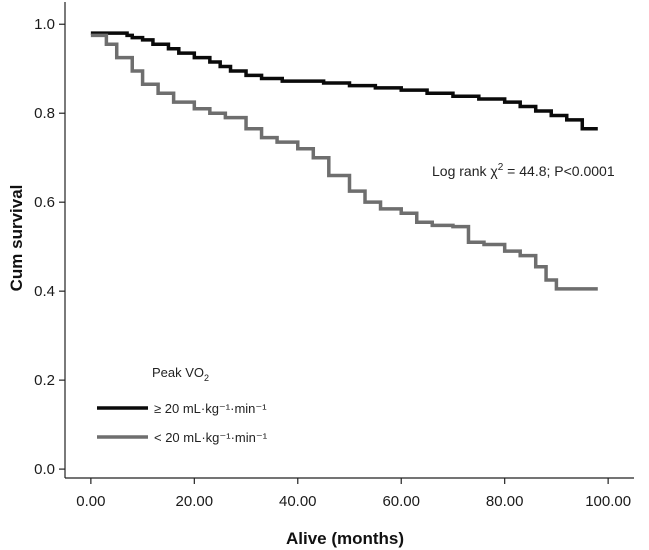  I want to click on y-tick-label: 0.2, so click(44, 380).